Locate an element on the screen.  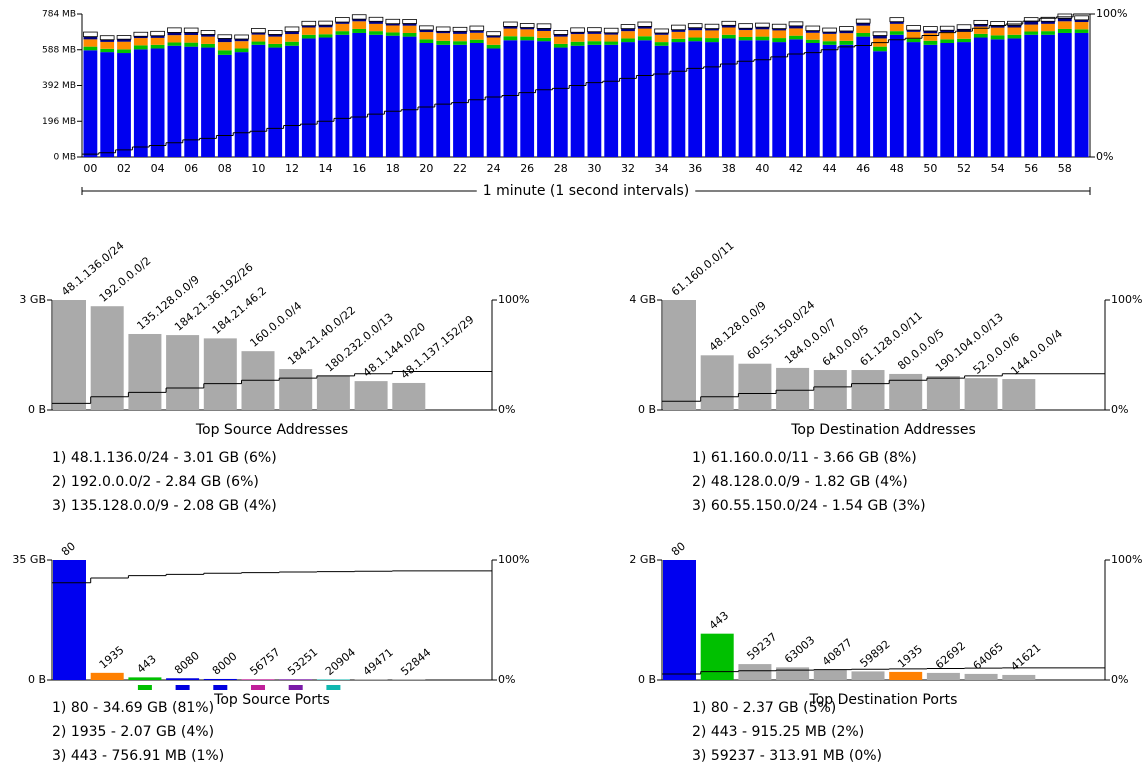
x-tick-label: 16 is located at coordinates (359, 168).